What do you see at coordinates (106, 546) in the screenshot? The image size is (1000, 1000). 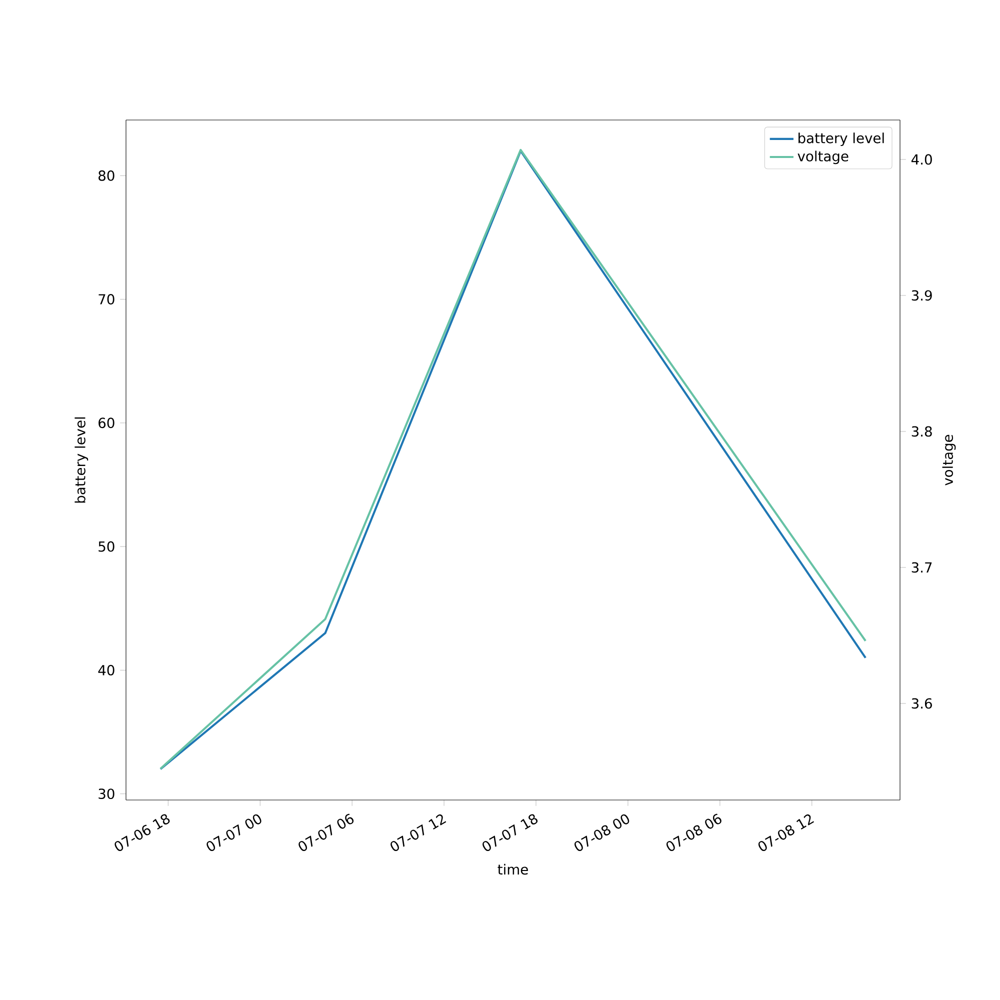 I see `y-tick-label: 50` at bounding box center [106, 546].